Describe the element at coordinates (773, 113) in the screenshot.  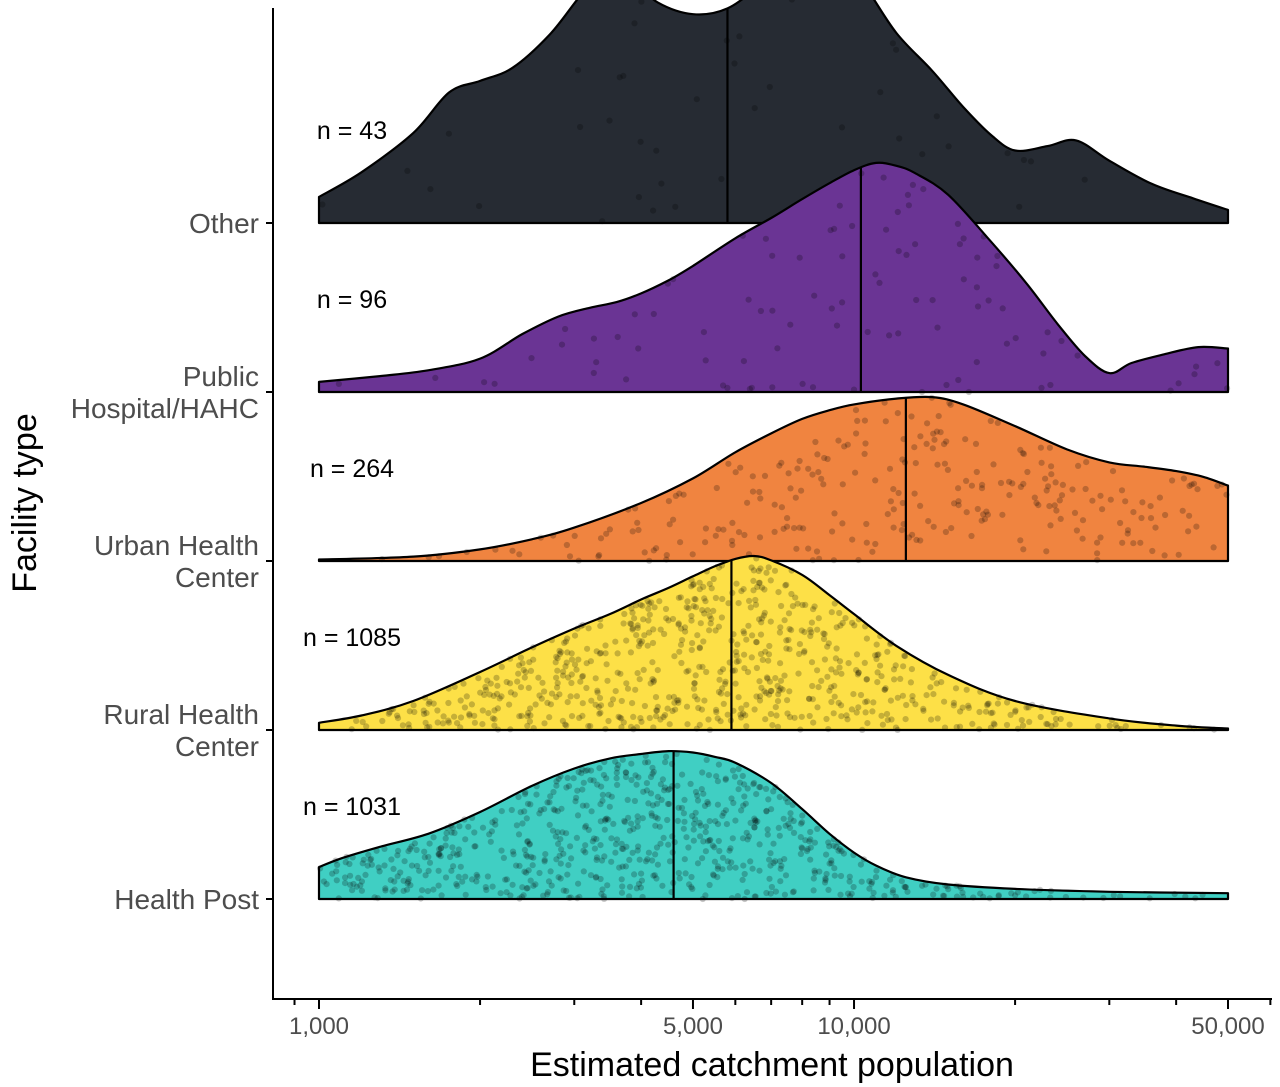
I see `ridge-other: n = 43` at that location.